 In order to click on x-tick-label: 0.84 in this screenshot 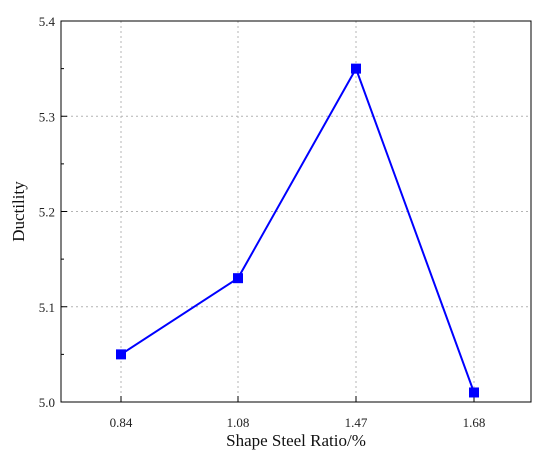, I will do `click(121, 422)`.